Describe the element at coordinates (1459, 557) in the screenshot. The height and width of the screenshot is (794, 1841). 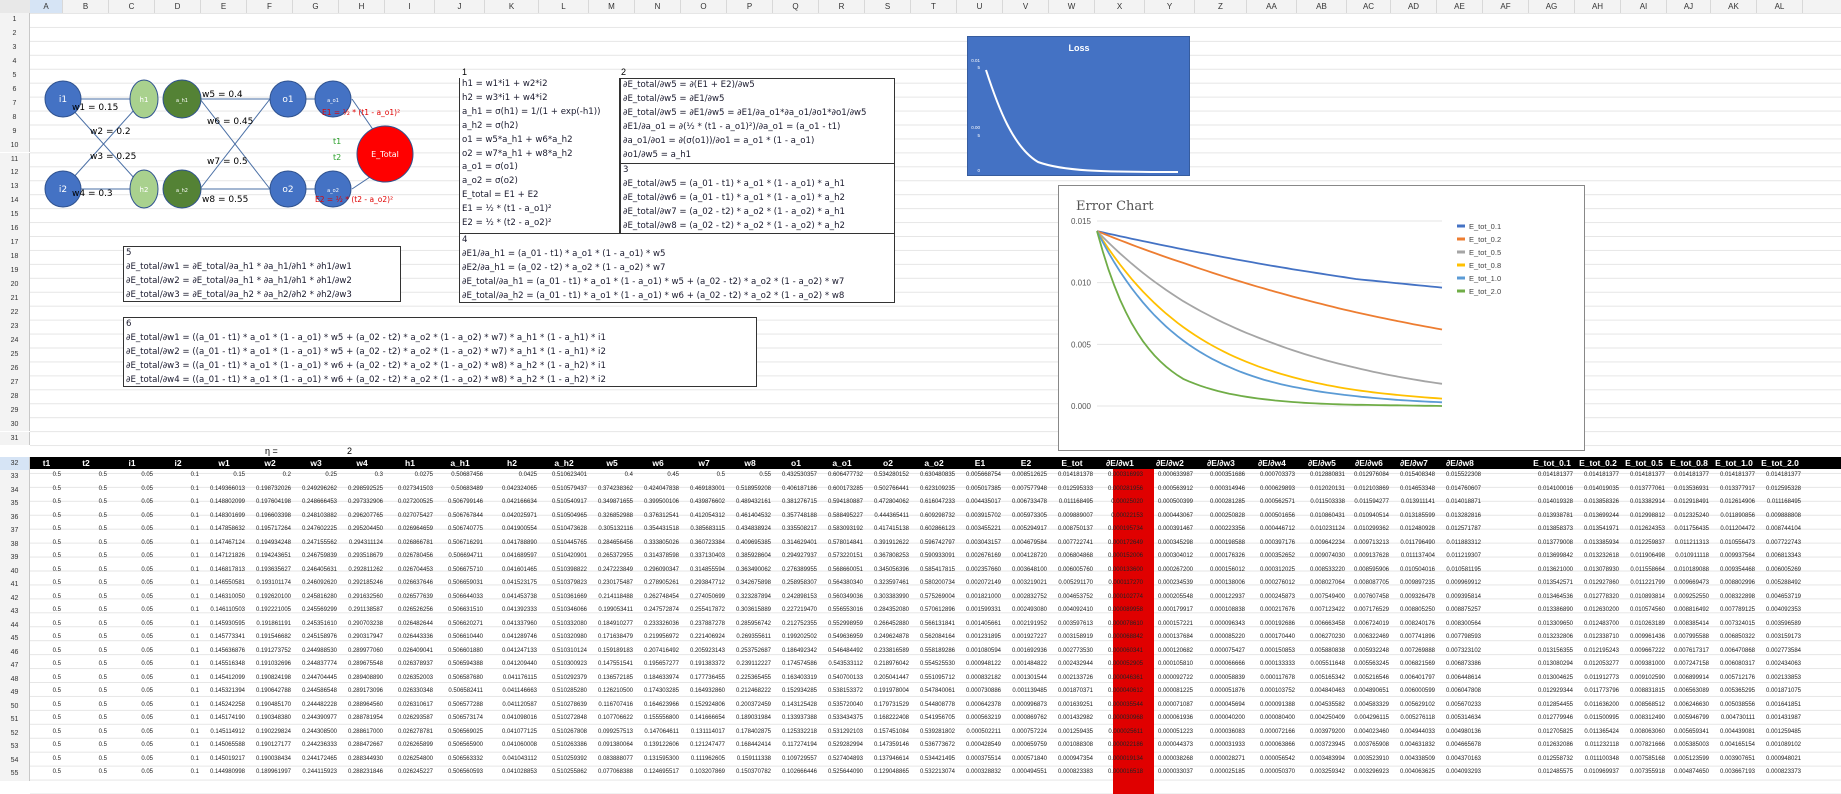
I see `table-cell: 0.011219307` at that location.